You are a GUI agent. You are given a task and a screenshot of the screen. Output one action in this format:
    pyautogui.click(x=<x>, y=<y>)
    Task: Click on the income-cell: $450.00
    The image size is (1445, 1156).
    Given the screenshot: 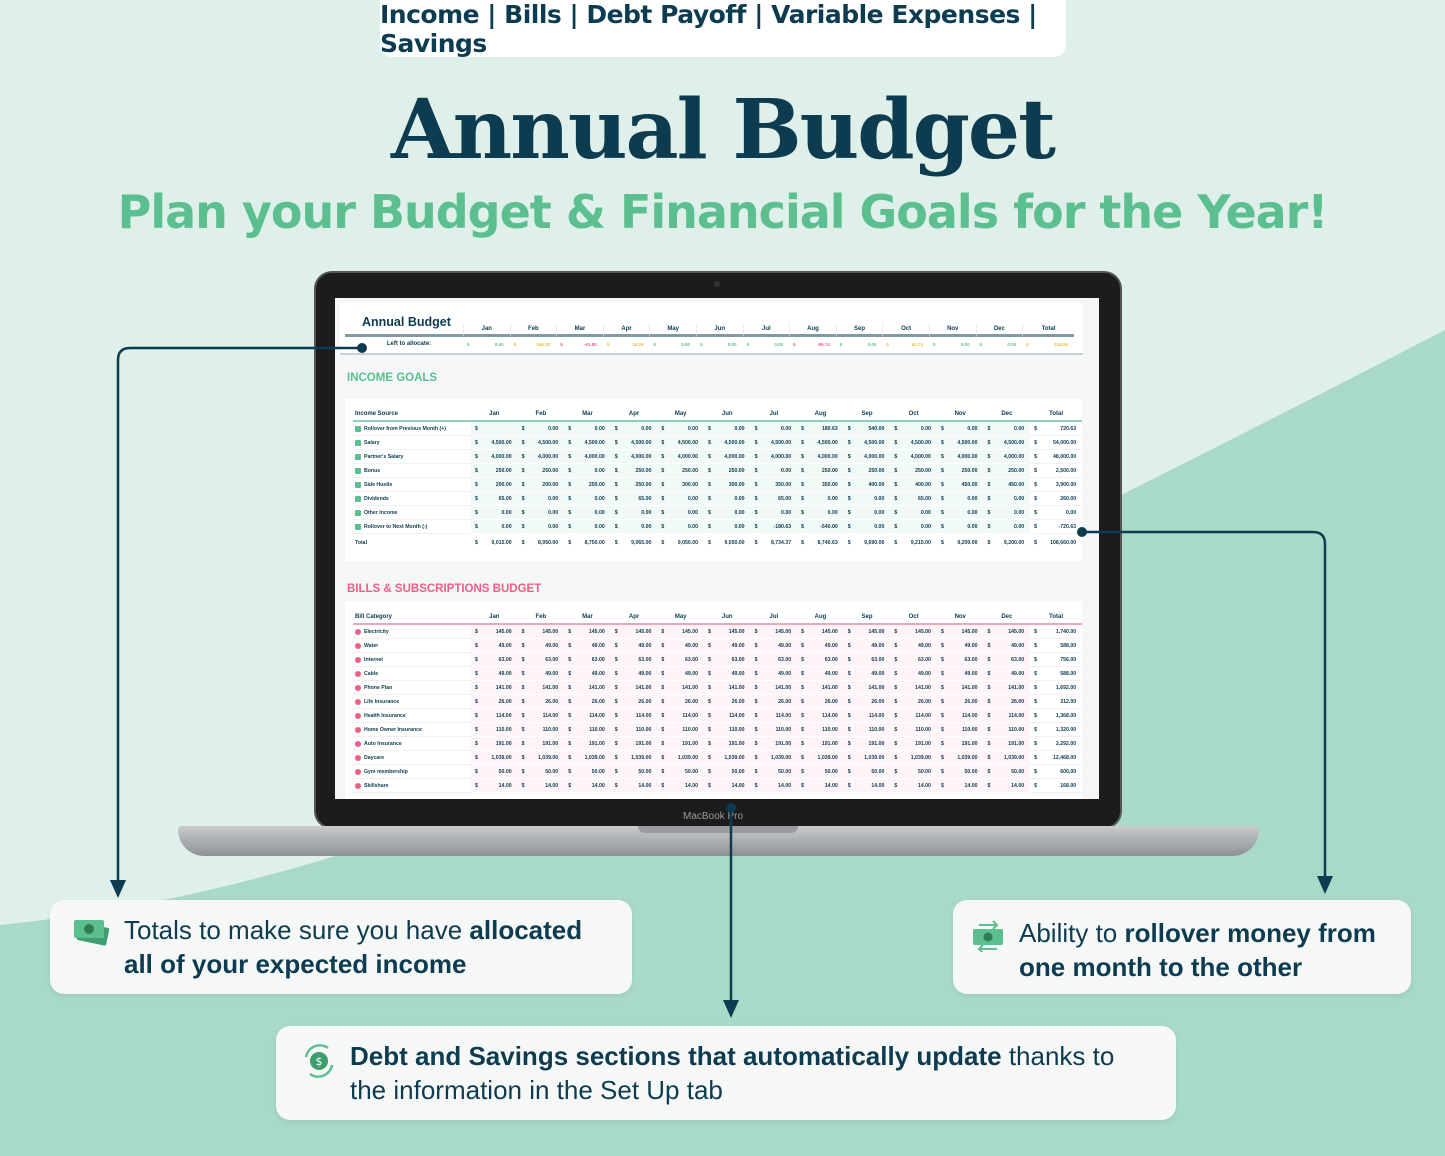 What is the action you would take?
    pyautogui.click(x=960, y=485)
    